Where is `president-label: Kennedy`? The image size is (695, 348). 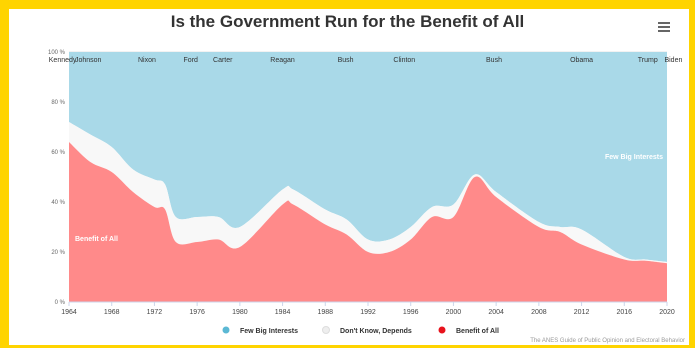 president-label: Kennedy is located at coordinates (63, 60).